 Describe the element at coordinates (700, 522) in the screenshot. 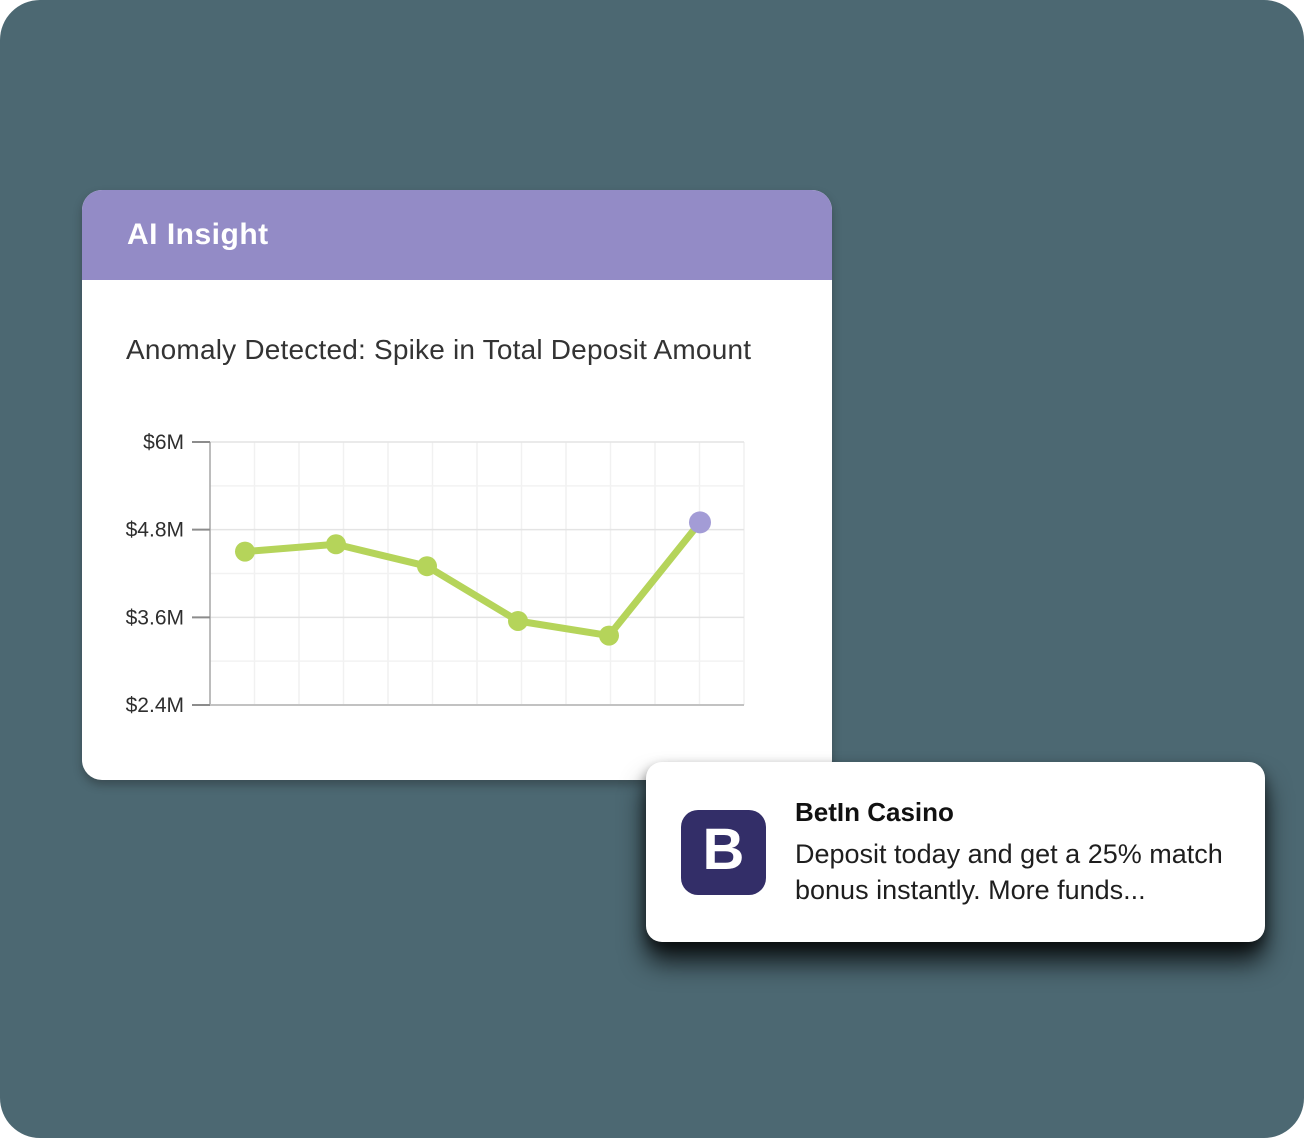

I see `anomaly-data-point` at that location.